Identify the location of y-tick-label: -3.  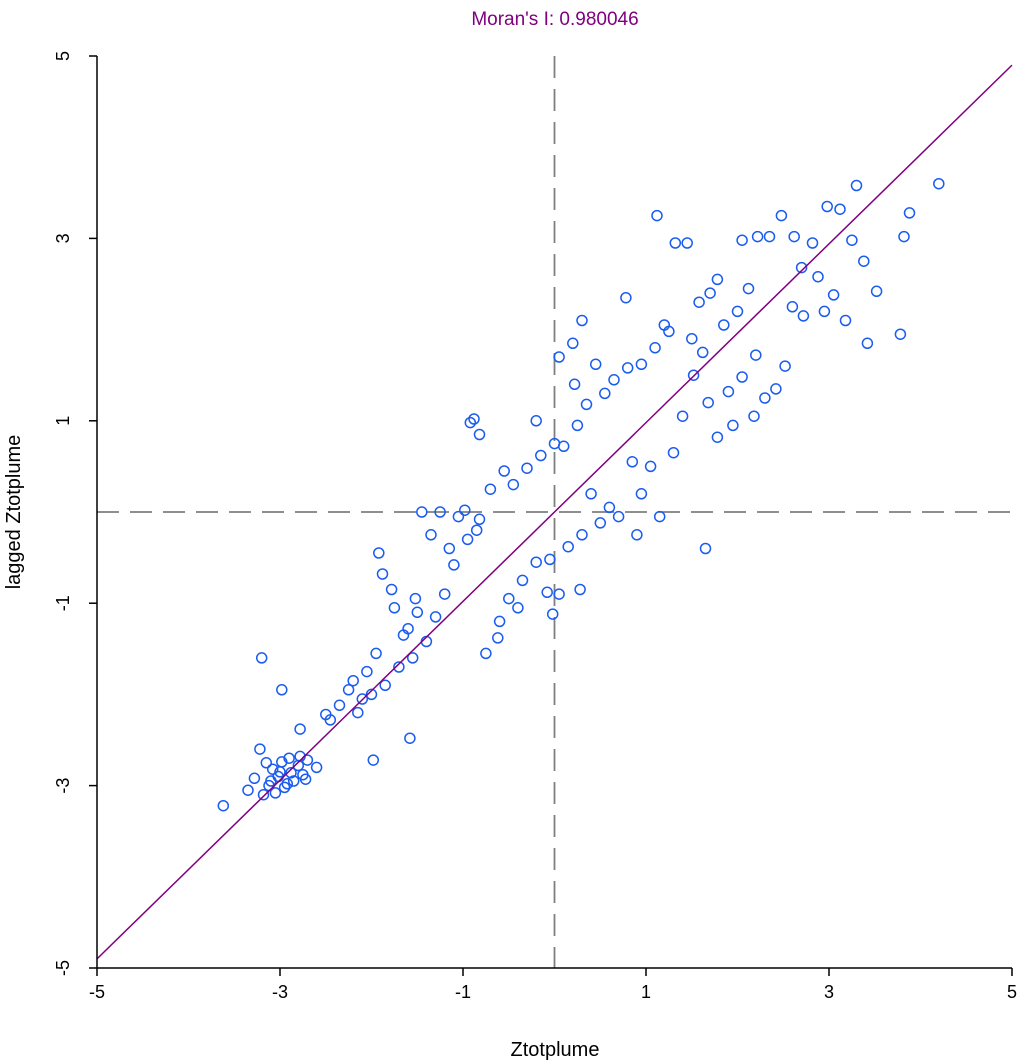
(63, 786).